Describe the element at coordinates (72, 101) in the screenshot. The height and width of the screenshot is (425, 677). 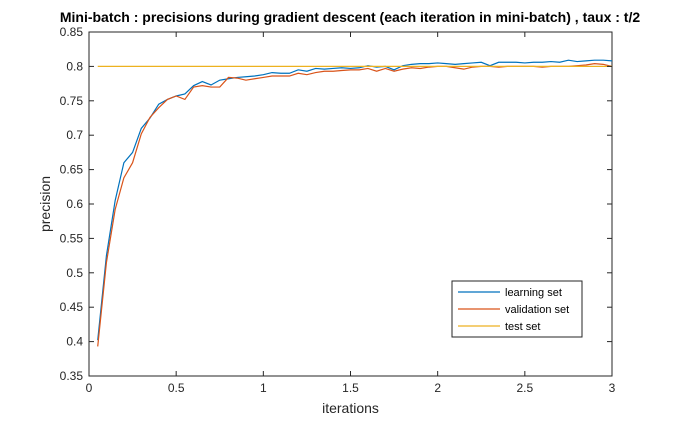
I see `y-tick-label: 0.75` at that location.